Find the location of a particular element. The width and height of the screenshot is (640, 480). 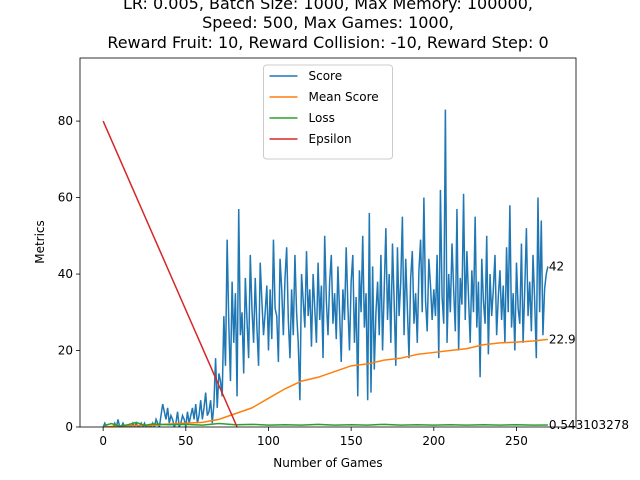

annotation: 0.543103278 is located at coordinates (589, 425).